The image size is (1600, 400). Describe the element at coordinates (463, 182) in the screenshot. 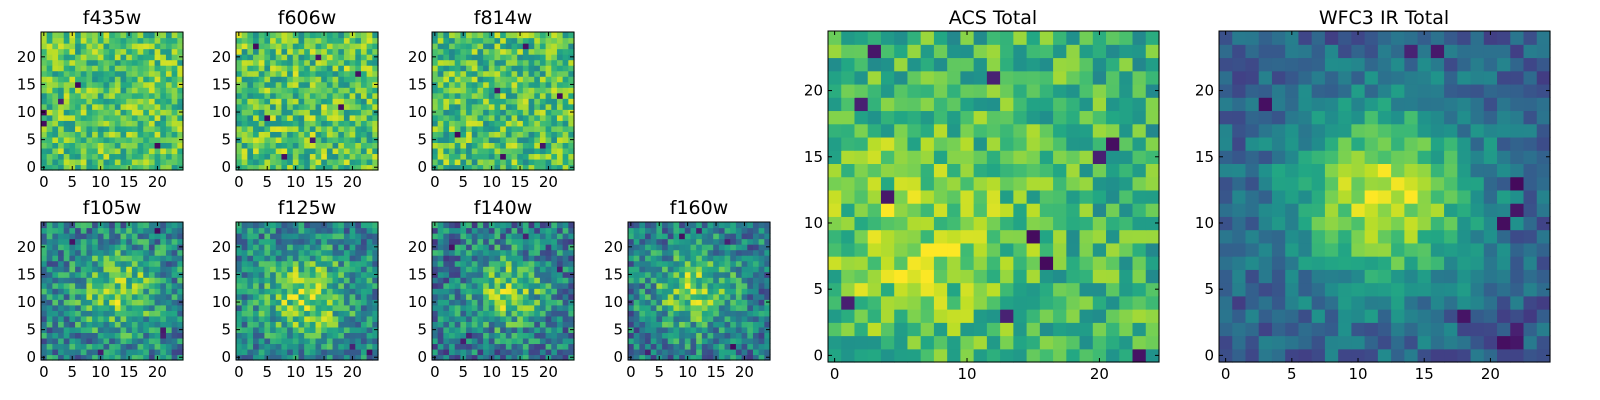

I see `x-tick-label: 5` at that location.